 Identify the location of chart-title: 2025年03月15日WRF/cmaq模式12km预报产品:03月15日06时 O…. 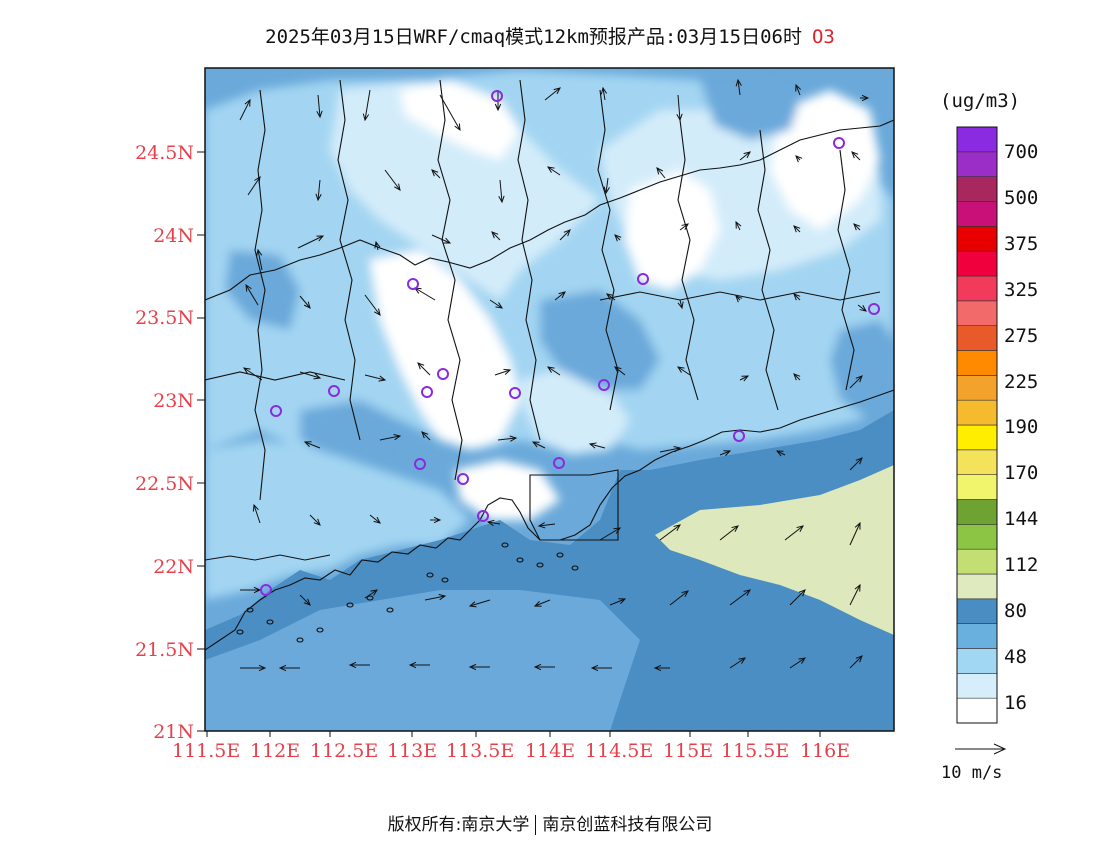
(550, 35).